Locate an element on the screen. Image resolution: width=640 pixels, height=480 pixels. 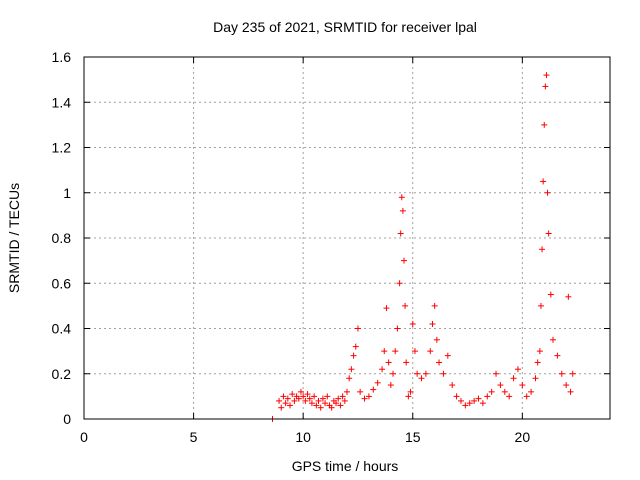
y-tick-label: 0.4 is located at coordinates (62, 329).